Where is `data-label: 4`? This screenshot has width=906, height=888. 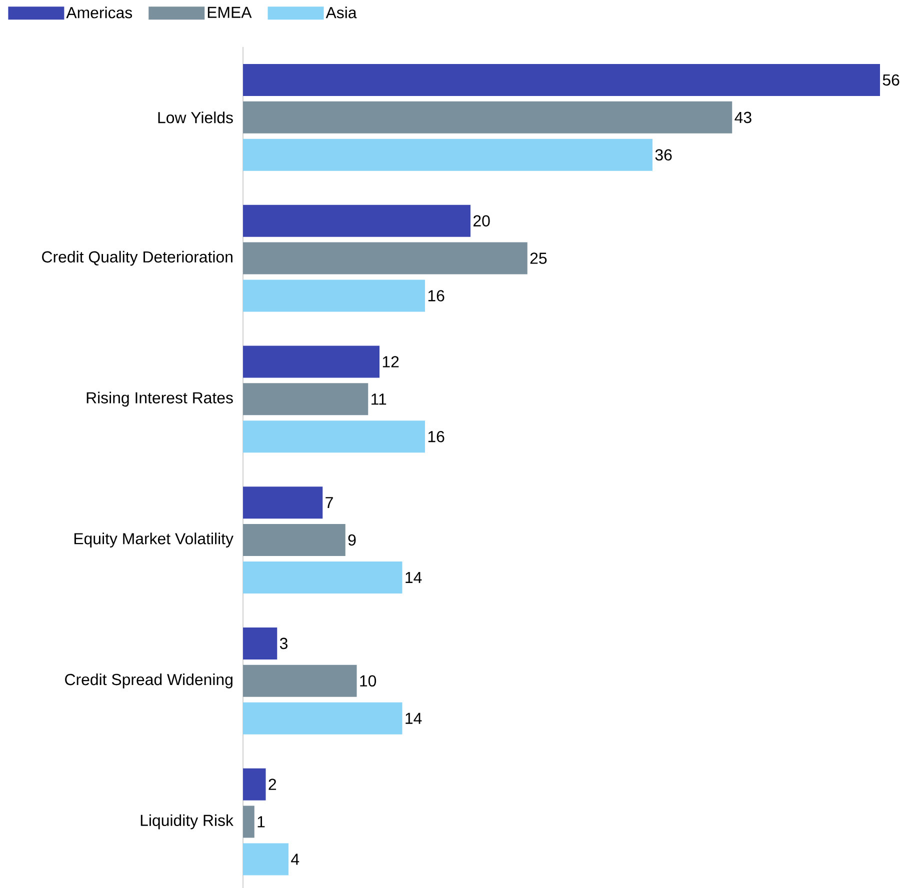 data-label: 4 is located at coordinates (295, 859).